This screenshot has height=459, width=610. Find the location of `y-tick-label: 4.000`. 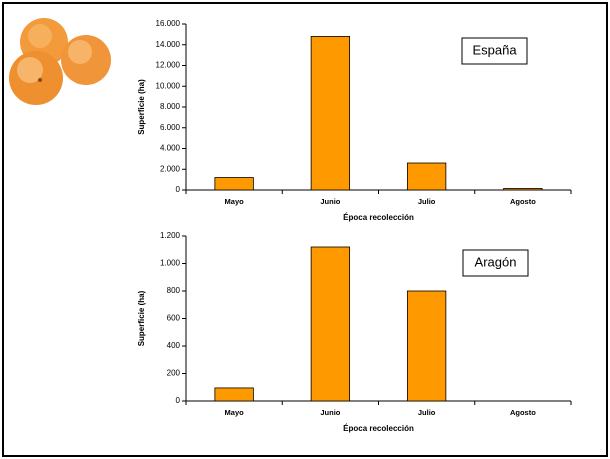

y-tick-label: 4.000 is located at coordinates (170, 148).